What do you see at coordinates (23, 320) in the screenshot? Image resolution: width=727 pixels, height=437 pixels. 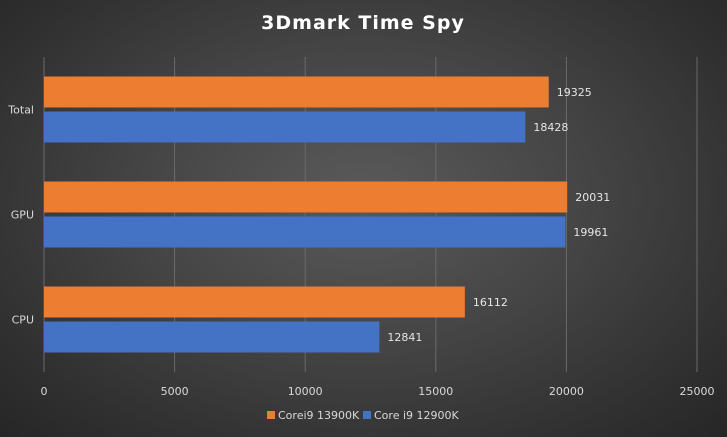 I see `category-label: CPU` at bounding box center [23, 320].